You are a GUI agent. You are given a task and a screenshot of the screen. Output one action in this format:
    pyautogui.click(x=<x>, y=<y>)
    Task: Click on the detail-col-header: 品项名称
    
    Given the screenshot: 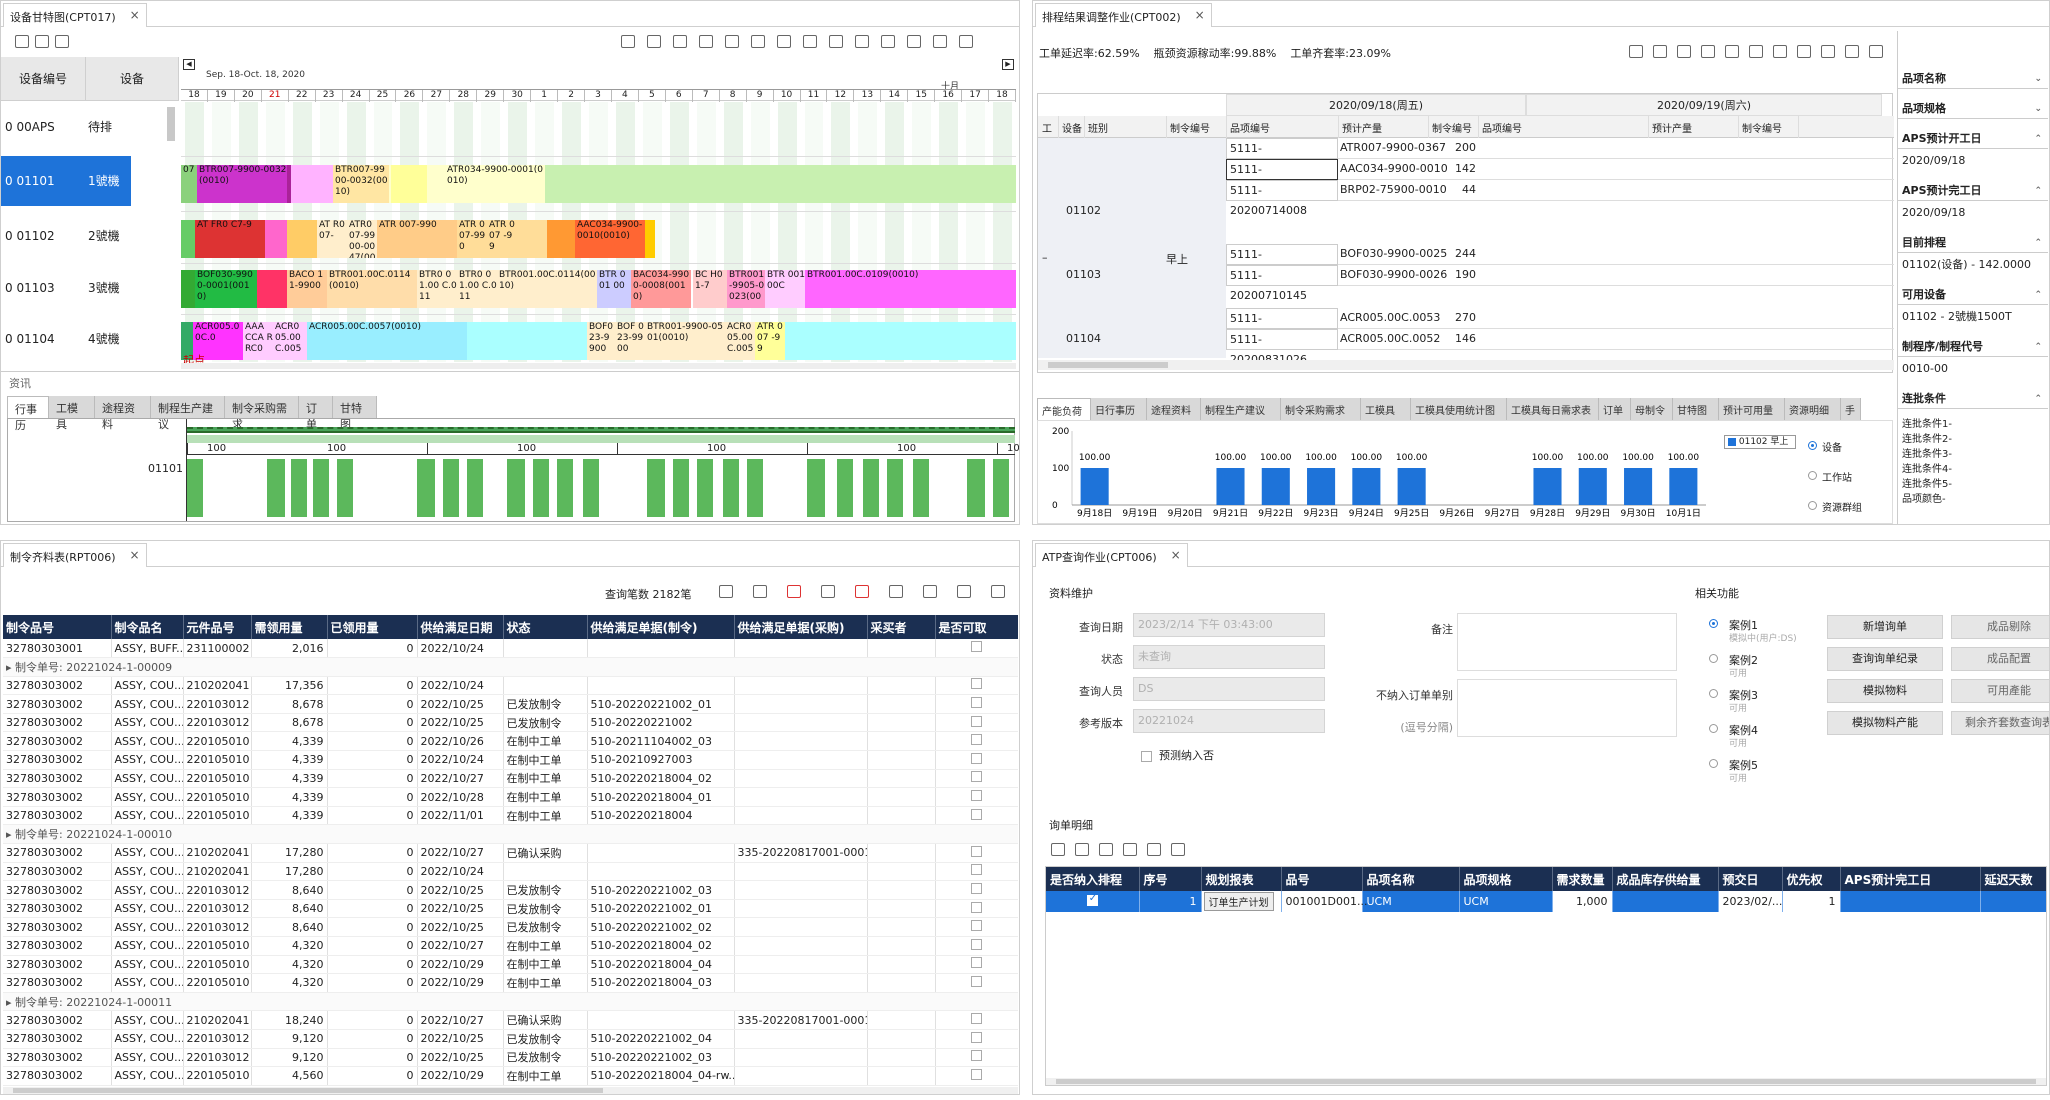 What is the action you would take?
    pyautogui.click(x=1411, y=879)
    